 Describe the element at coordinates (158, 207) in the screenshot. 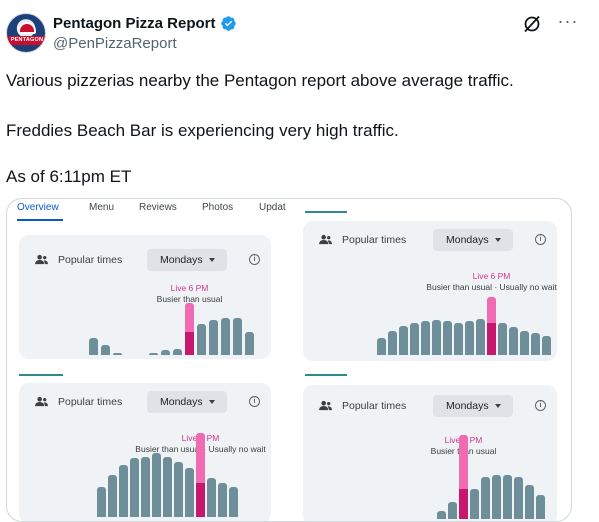

I see `tab-reviews: Reviews` at that location.